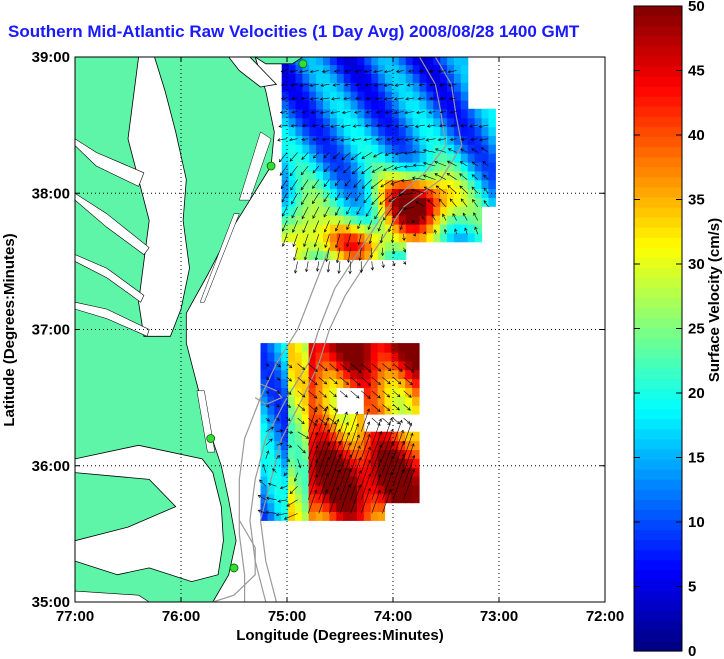 This screenshot has height=659, width=724. What do you see at coordinates (340, 635) in the screenshot?
I see `x-axis-title: Longitude (Degrees:Minutes)` at bounding box center [340, 635].